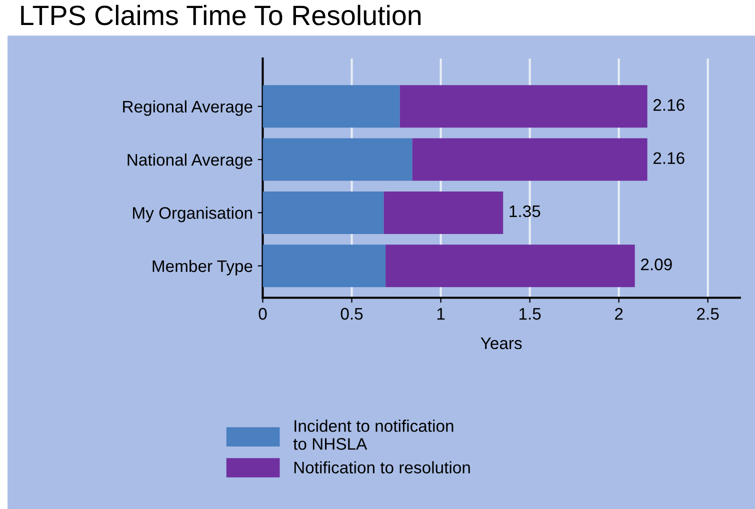 The width and height of the screenshot is (755, 509). What do you see at coordinates (382, 467) in the screenshot?
I see `legend-label: Notification to resolution` at bounding box center [382, 467].